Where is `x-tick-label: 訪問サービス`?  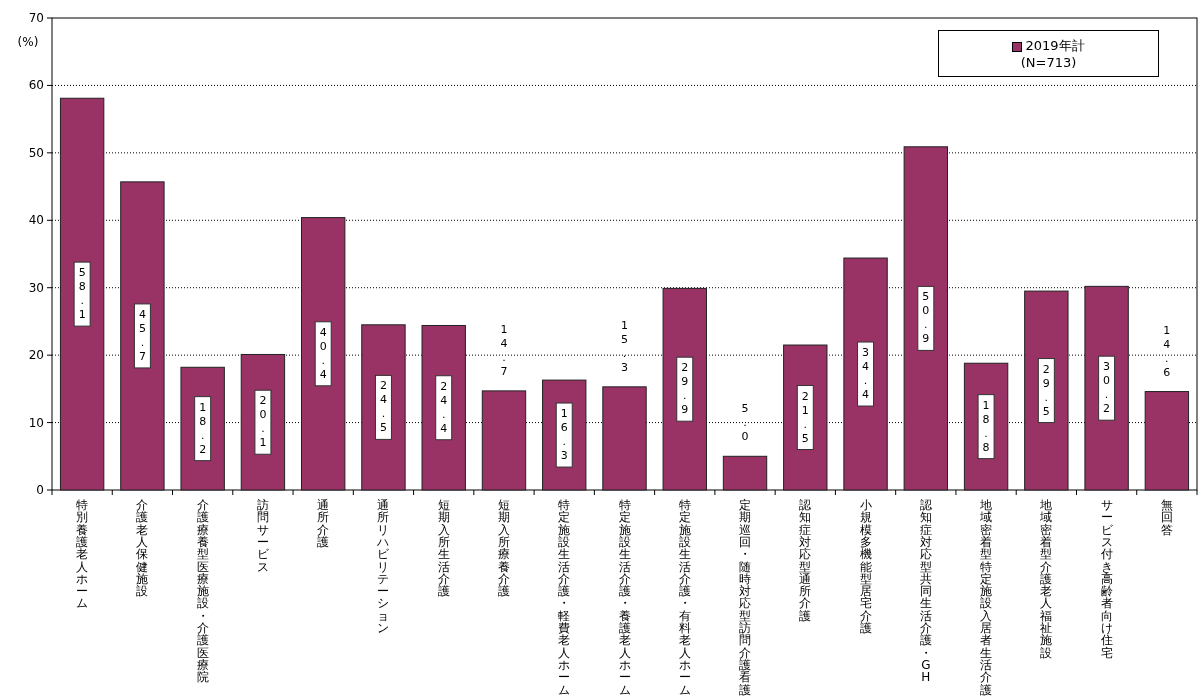 x-tick-label: 訪問サービス is located at coordinates (263, 536).